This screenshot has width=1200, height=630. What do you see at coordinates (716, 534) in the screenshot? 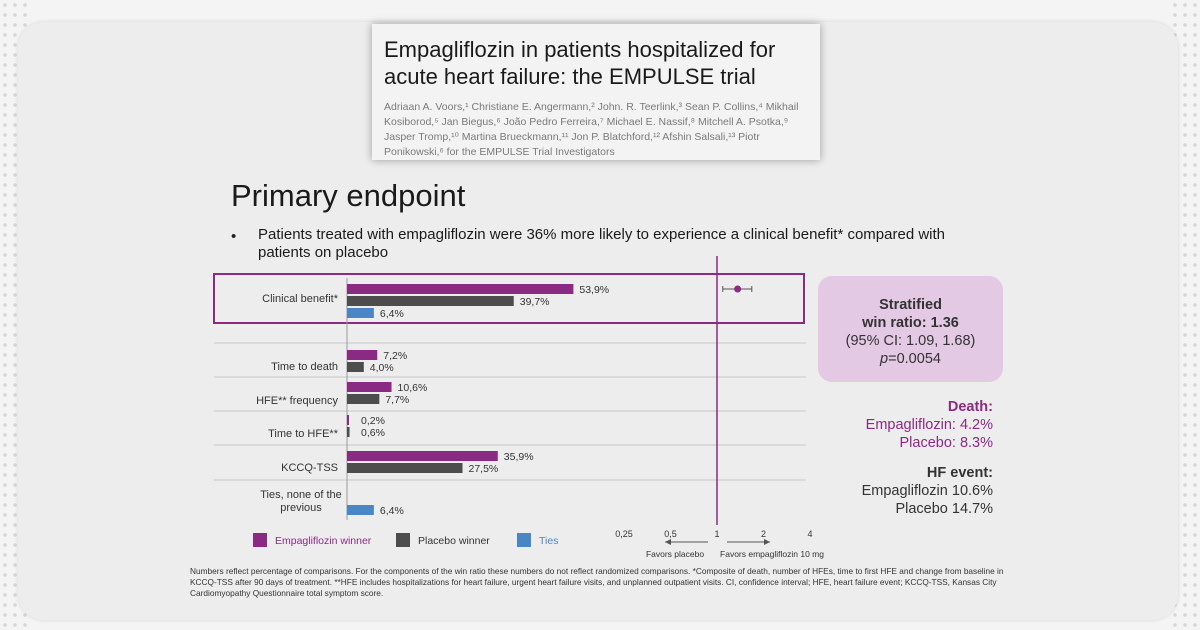
I see `forest-tick-label: 1` at bounding box center [716, 534].